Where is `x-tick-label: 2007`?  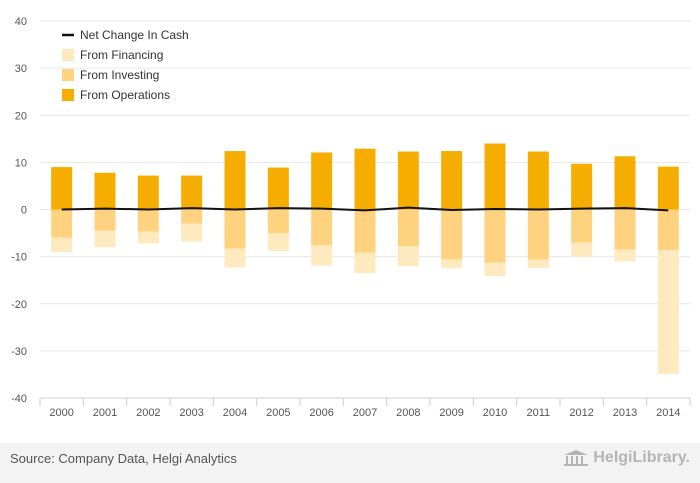 x-tick-label: 2007 is located at coordinates (365, 413).